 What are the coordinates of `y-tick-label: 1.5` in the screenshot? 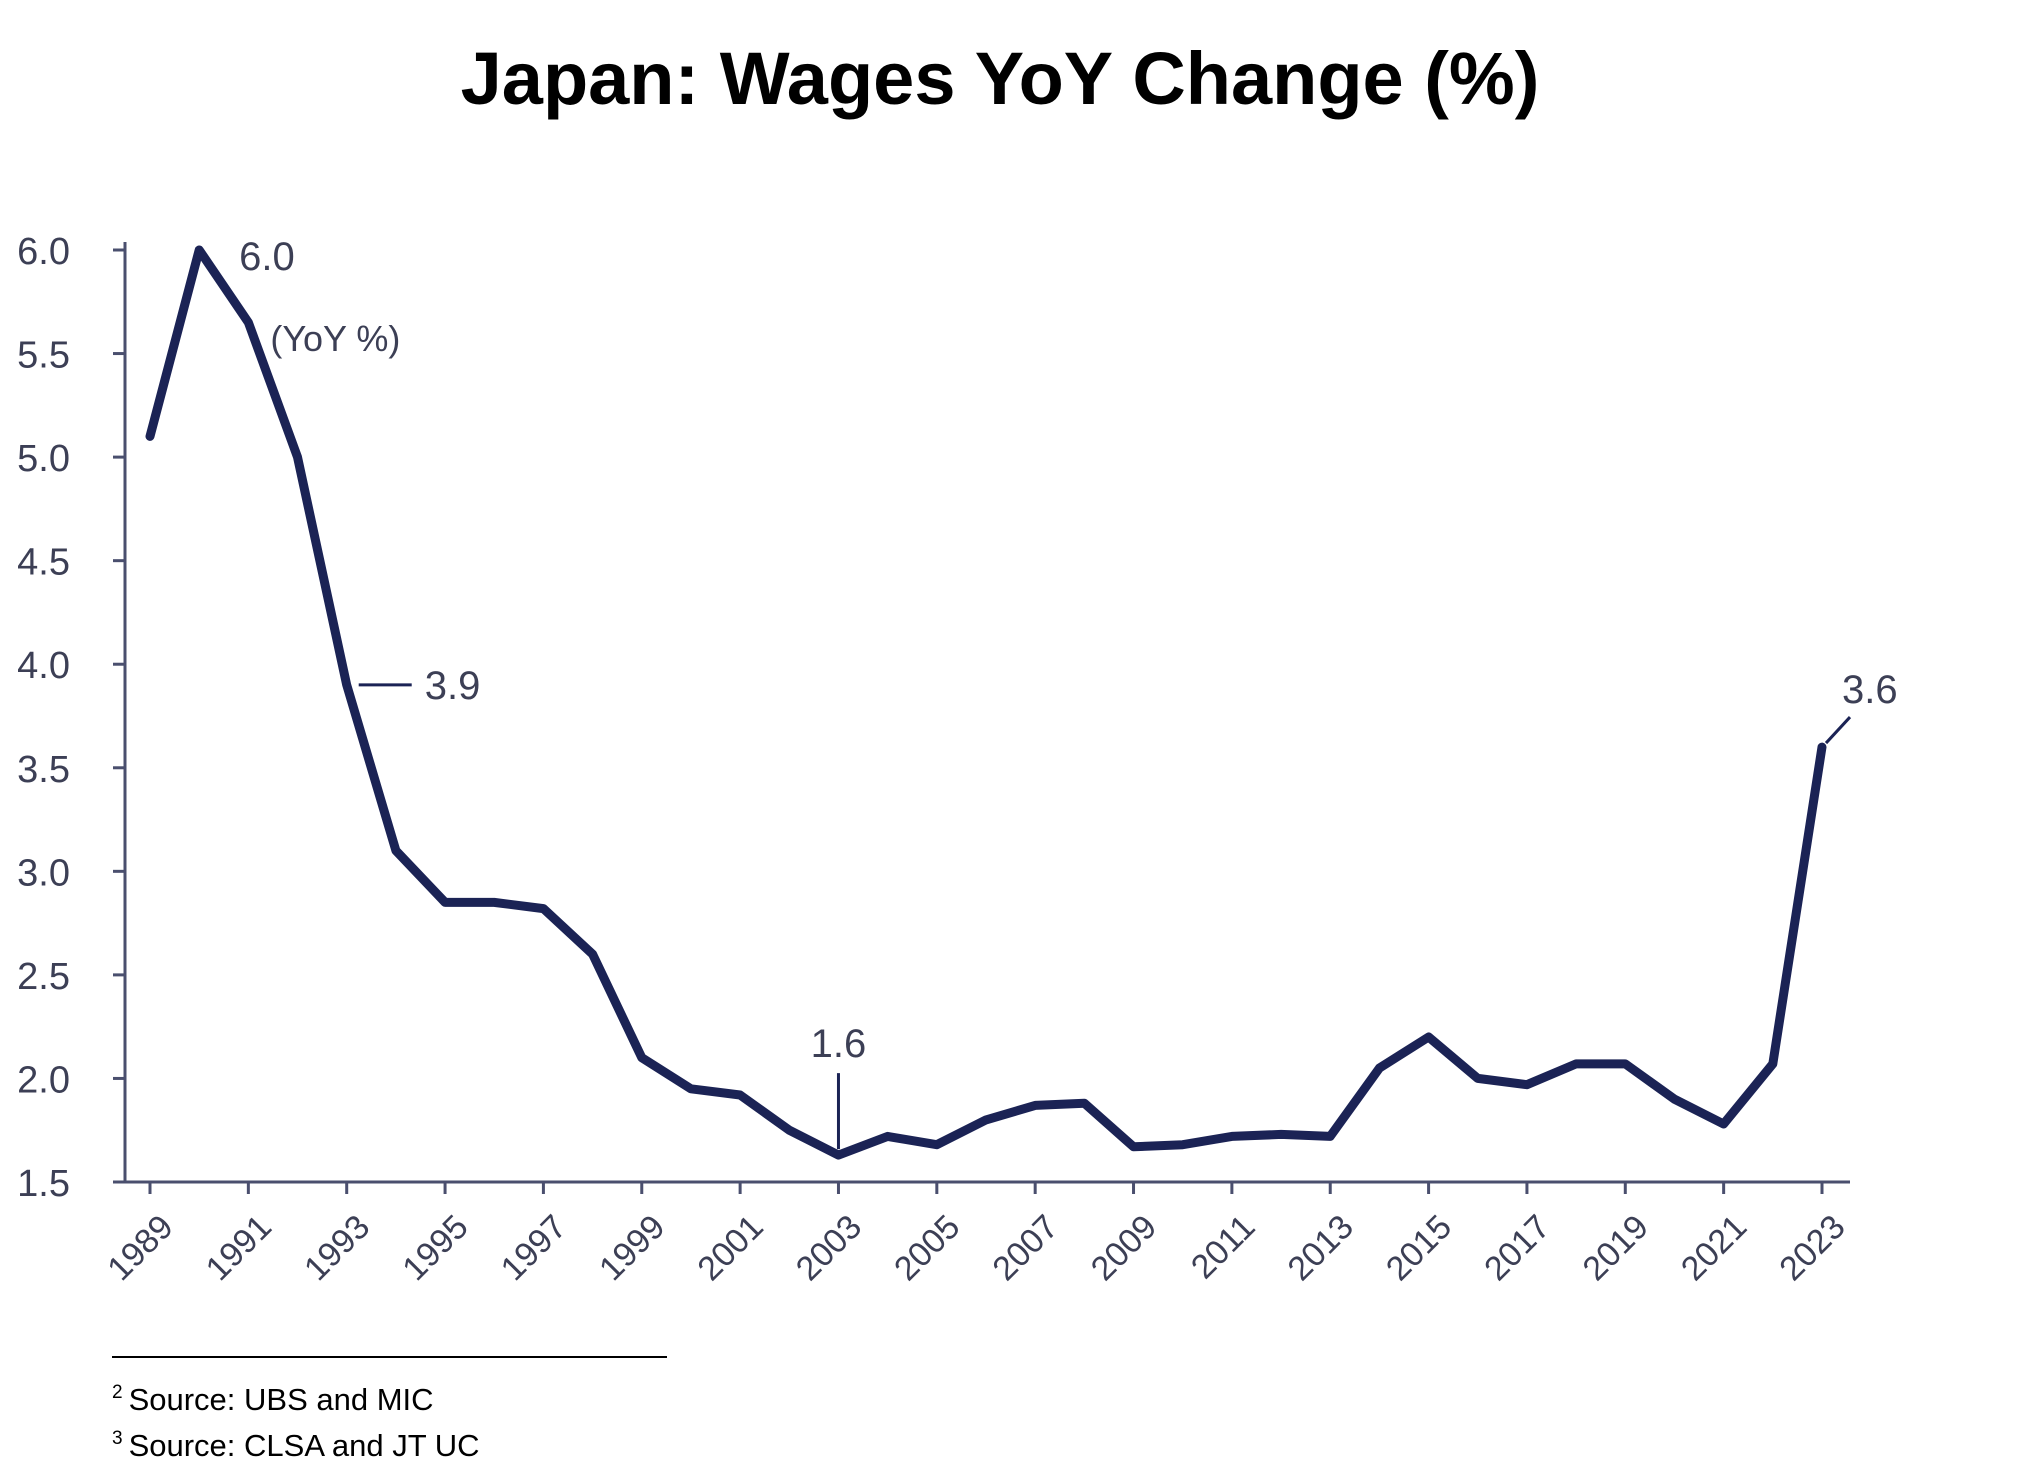 It's located at (43, 1184).